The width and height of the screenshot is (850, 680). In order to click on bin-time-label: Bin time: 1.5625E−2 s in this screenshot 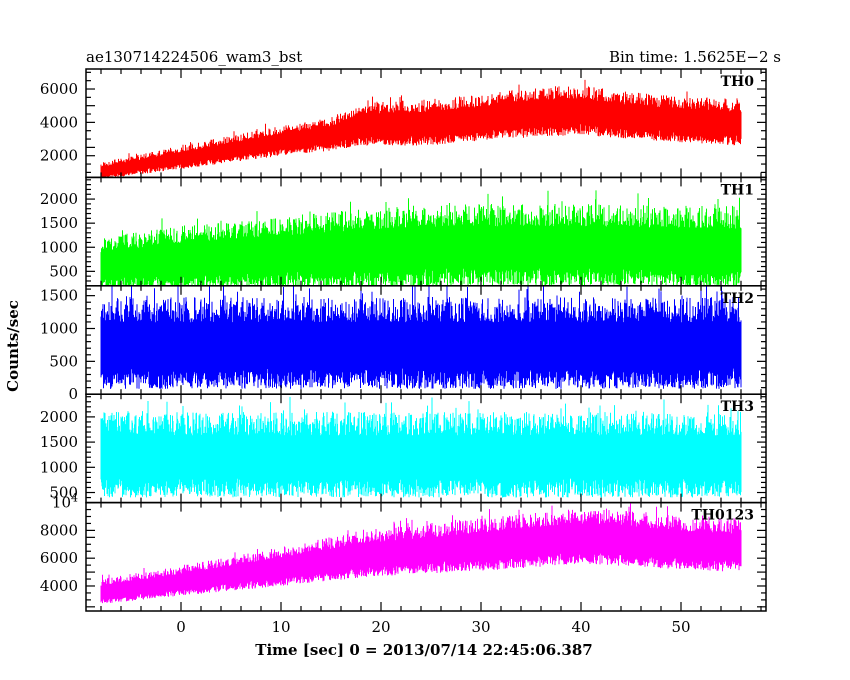, I will do `click(695, 57)`.